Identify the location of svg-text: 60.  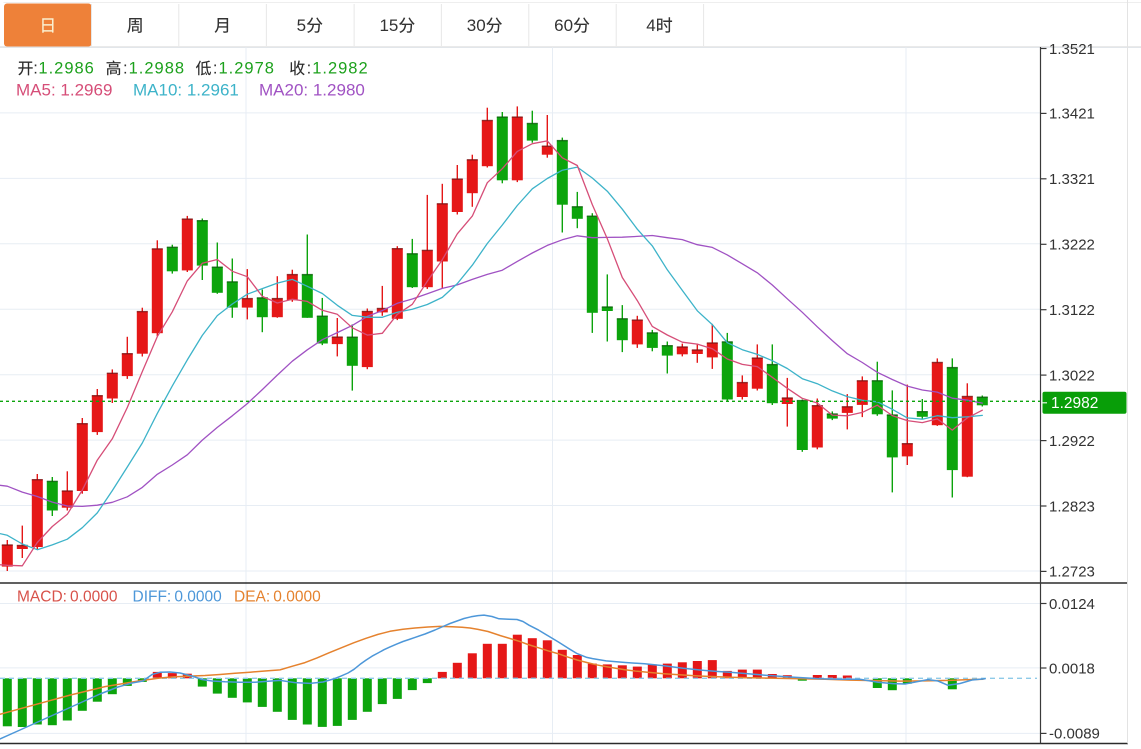
(563, 25).